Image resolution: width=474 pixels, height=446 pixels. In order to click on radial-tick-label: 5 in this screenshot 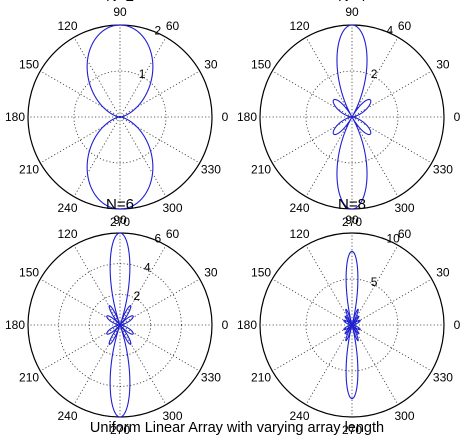, I will do `click(374, 282)`.